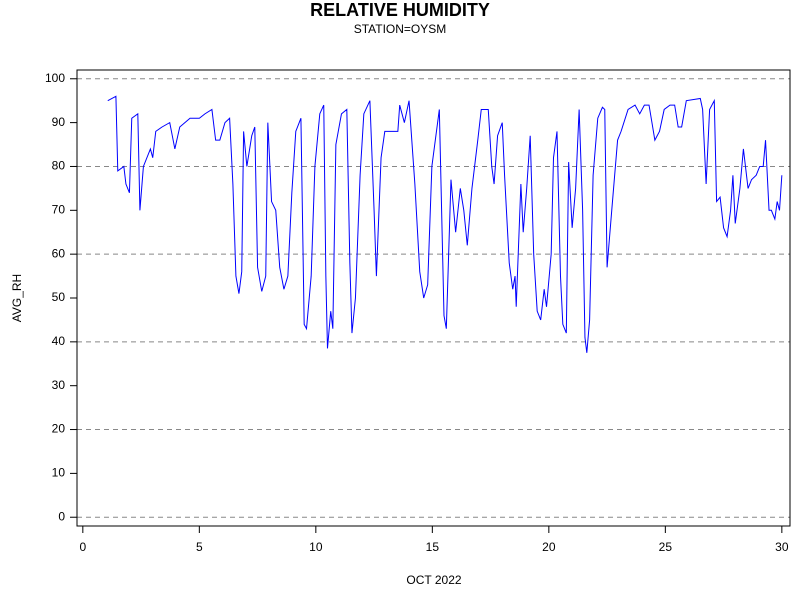 The height and width of the screenshot is (600, 800). Describe the element at coordinates (59, 297) in the screenshot. I see `y-tick-label: 50` at that location.